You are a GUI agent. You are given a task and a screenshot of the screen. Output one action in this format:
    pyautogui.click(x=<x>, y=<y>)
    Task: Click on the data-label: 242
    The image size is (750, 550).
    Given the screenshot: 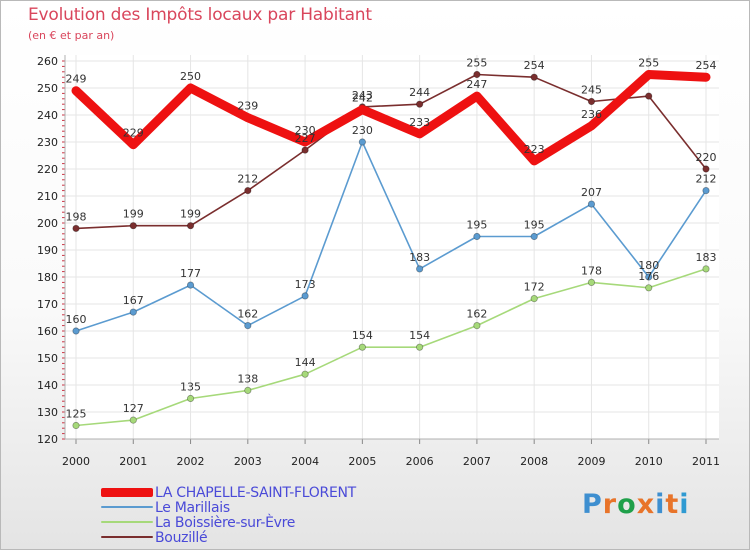 What is the action you would take?
    pyautogui.click(x=362, y=98)
    